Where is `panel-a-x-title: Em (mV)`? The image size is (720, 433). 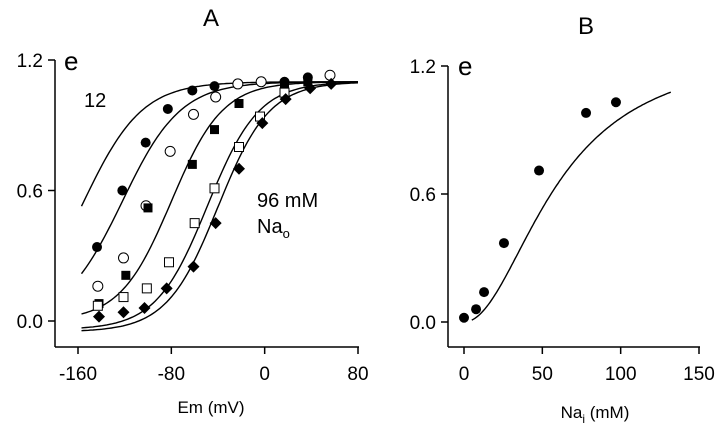 panel-a-x-title: Em (mV) is located at coordinates (210, 407).